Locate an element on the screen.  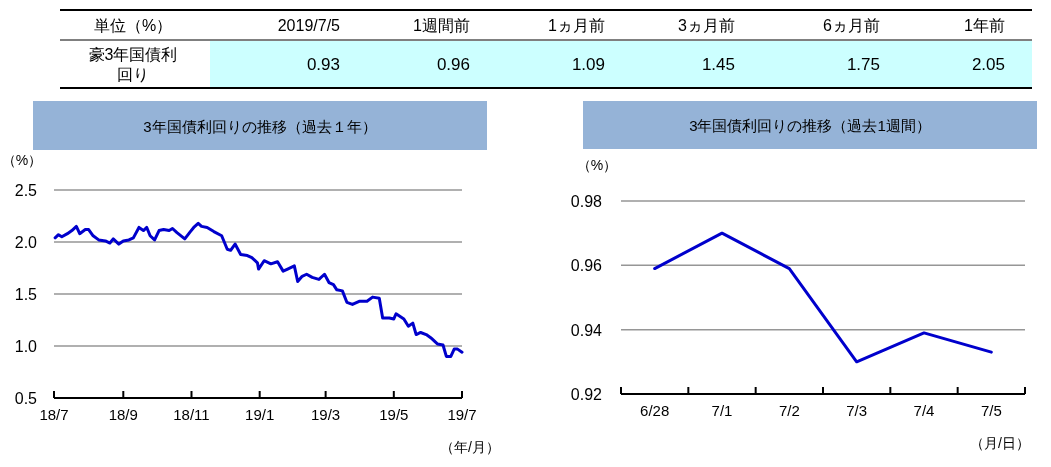
data-label: 1.75 is located at coordinates (863, 64).